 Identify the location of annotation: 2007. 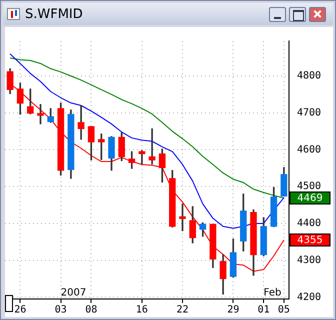
(73, 293).